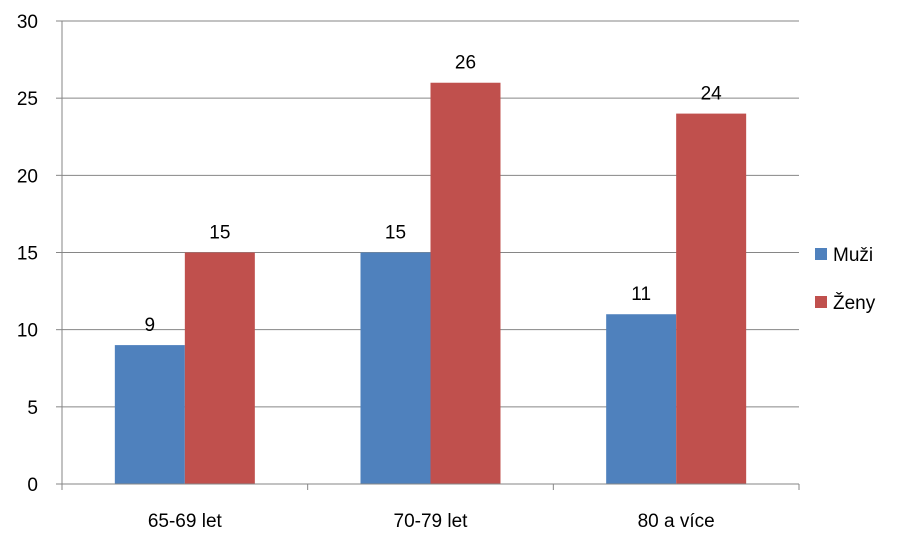  I want to click on y-tick-label: 15, so click(27, 254).